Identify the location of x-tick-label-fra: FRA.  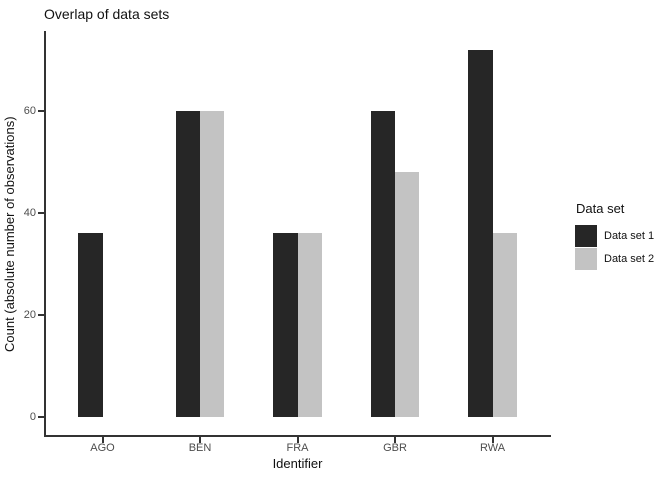
(297, 448).